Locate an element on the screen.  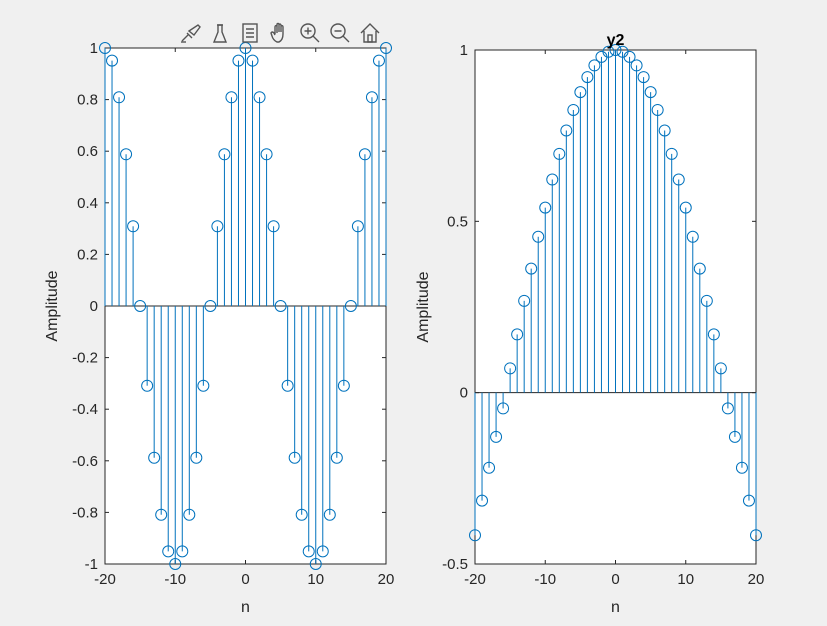
home-button is located at coordinates (370, 33).